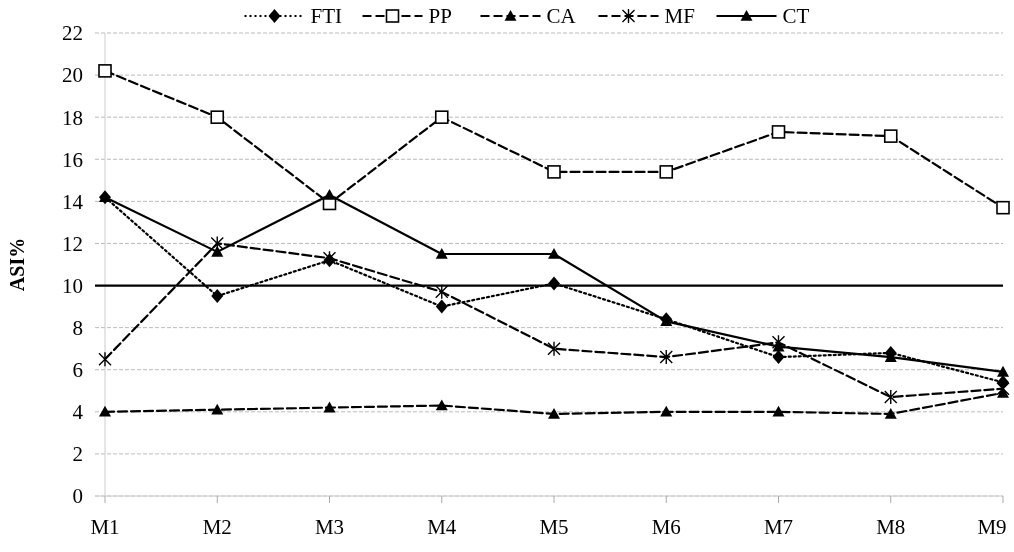 The width and height of the screenshot is (1014, 552). I want to click on legend-label: CA, so click(561, 16).